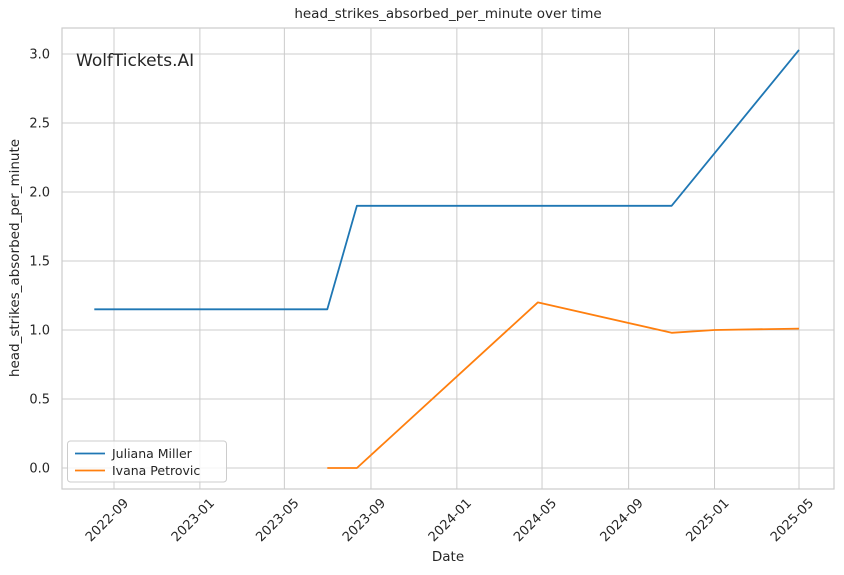 The image size is (844, 575). Describe the element at coordinates (193, 520) in the screenshot. I see `x-tick-label: 2023-01` at that location.